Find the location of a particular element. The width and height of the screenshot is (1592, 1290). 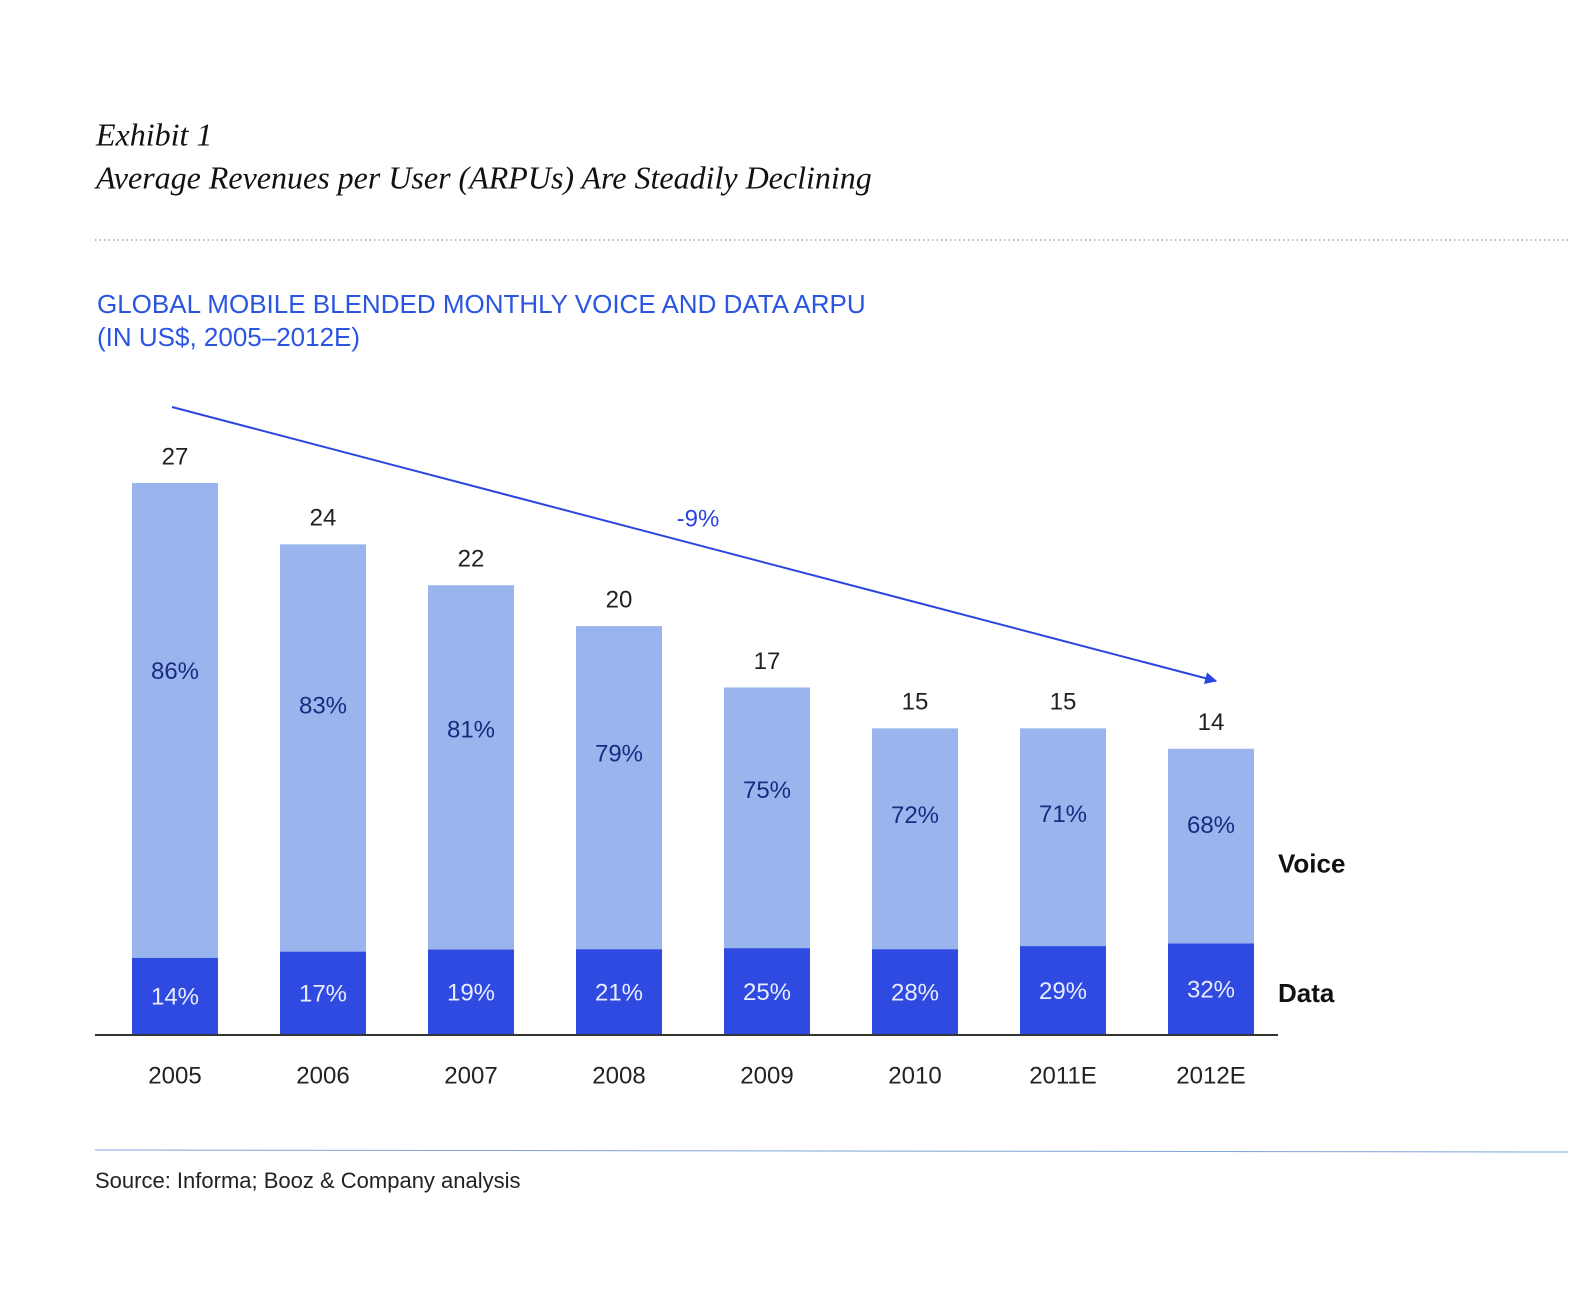

value-label: 19% is located at coordinates (471, 993).